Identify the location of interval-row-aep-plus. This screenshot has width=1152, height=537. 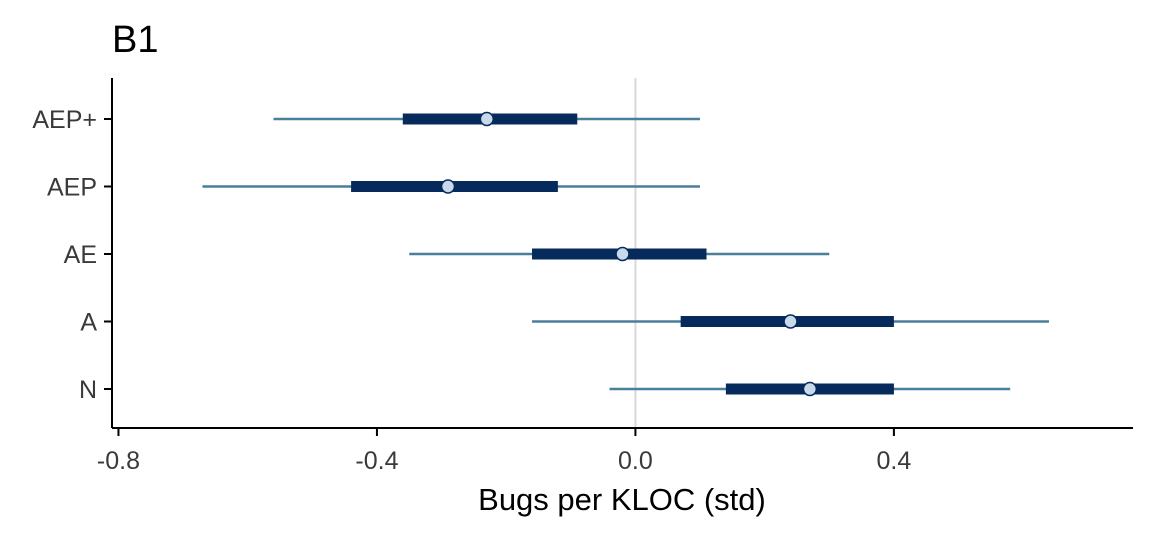
(487, 119).